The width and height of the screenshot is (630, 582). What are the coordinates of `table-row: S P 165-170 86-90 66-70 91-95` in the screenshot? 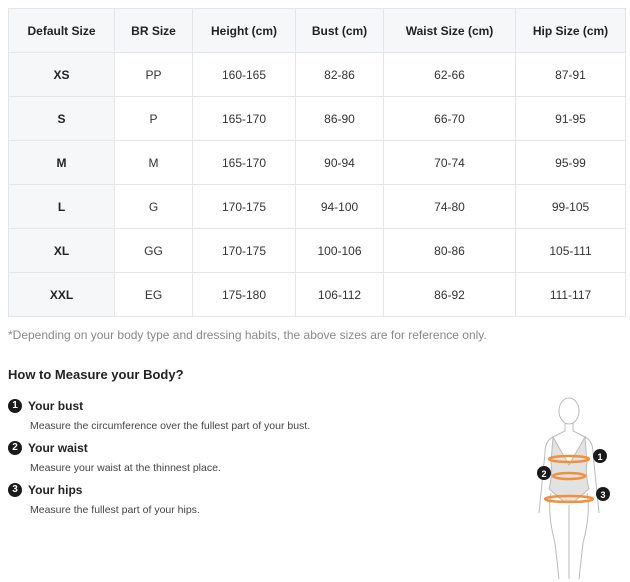 It's located at (317, 118).